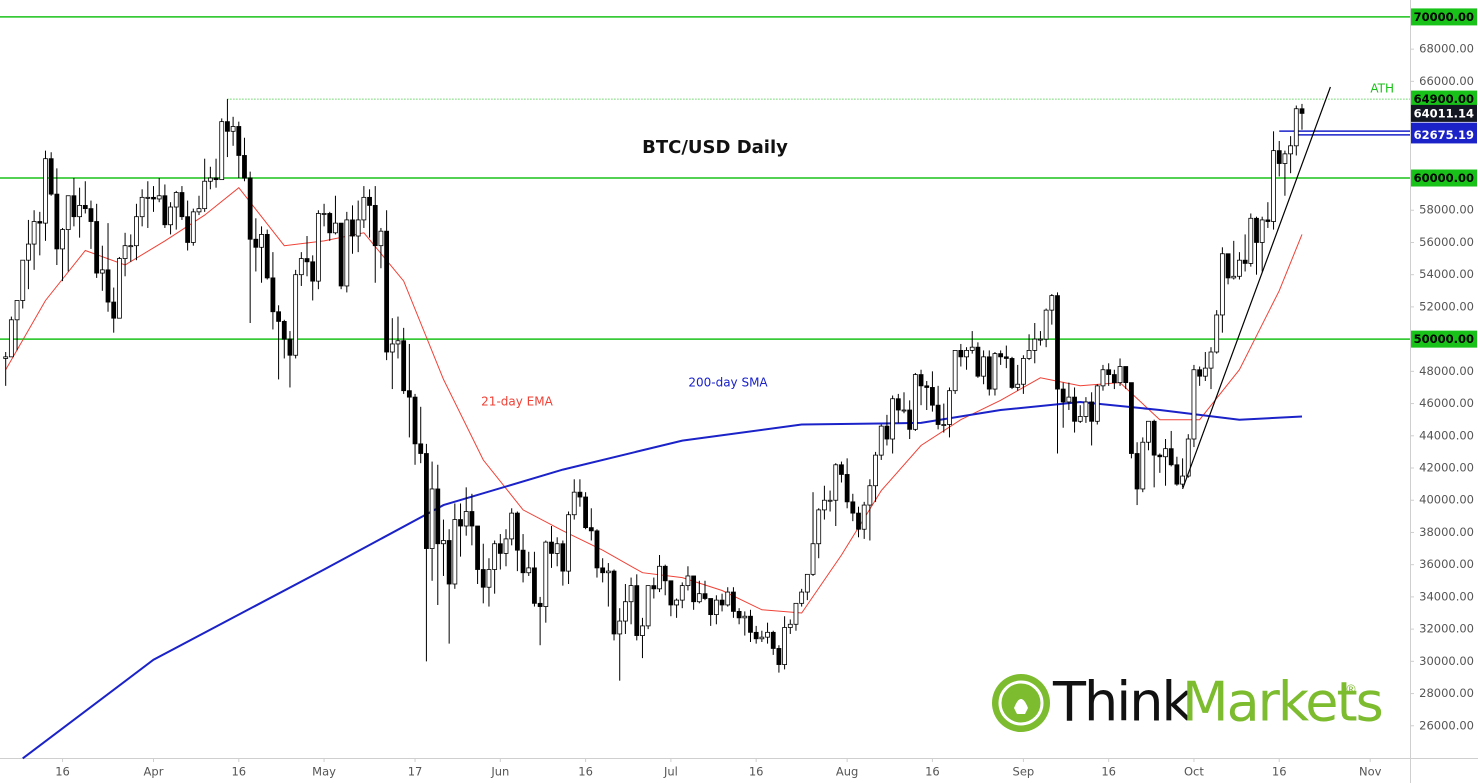 This screenshot has width=1478, height=783. I want to click on y-tick-label: 38000.00, so click(1446, 532).